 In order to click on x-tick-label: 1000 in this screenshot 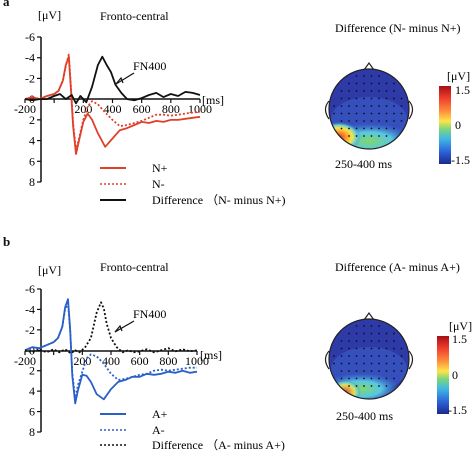, I will do `click(200, 109)`.